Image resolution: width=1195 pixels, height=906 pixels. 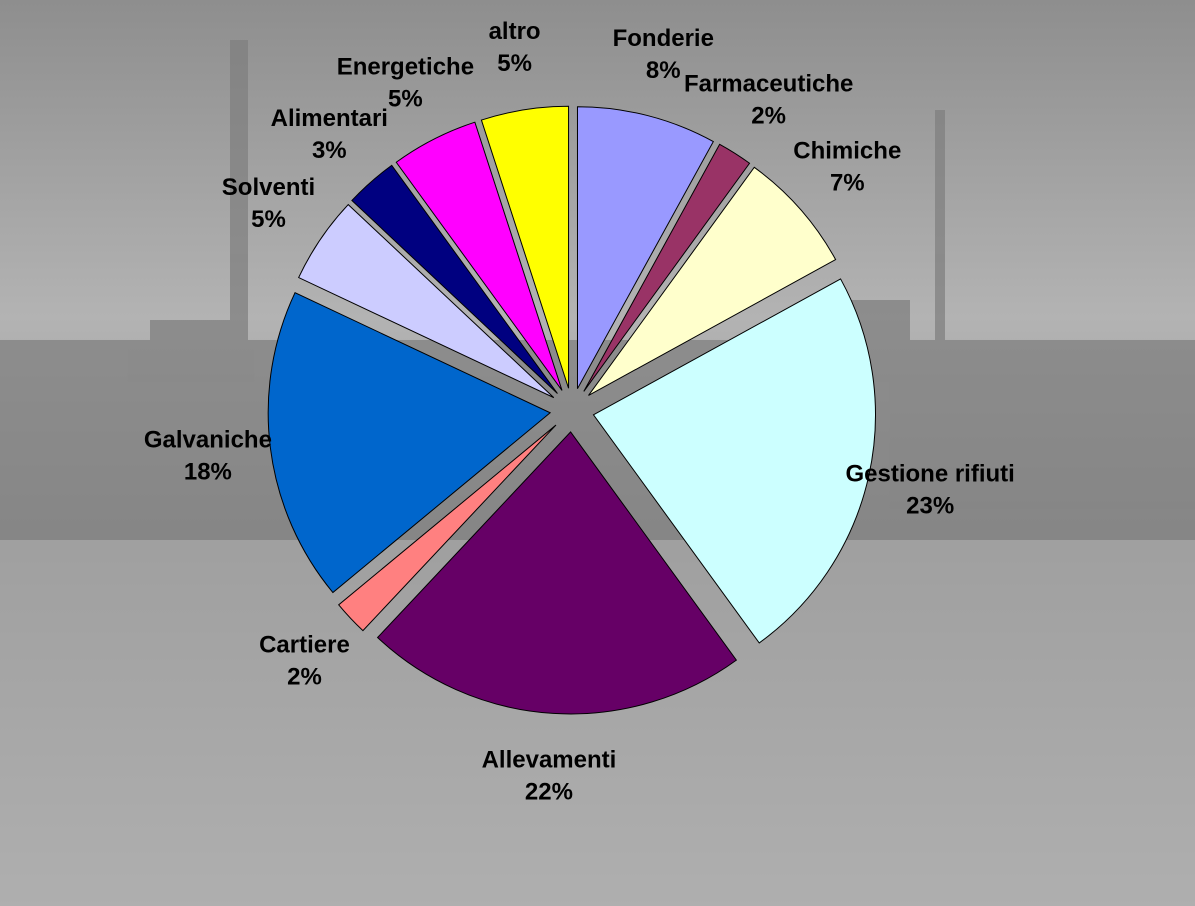 I want to click on slice-value-label: 3%, so click(x=329, y=150).